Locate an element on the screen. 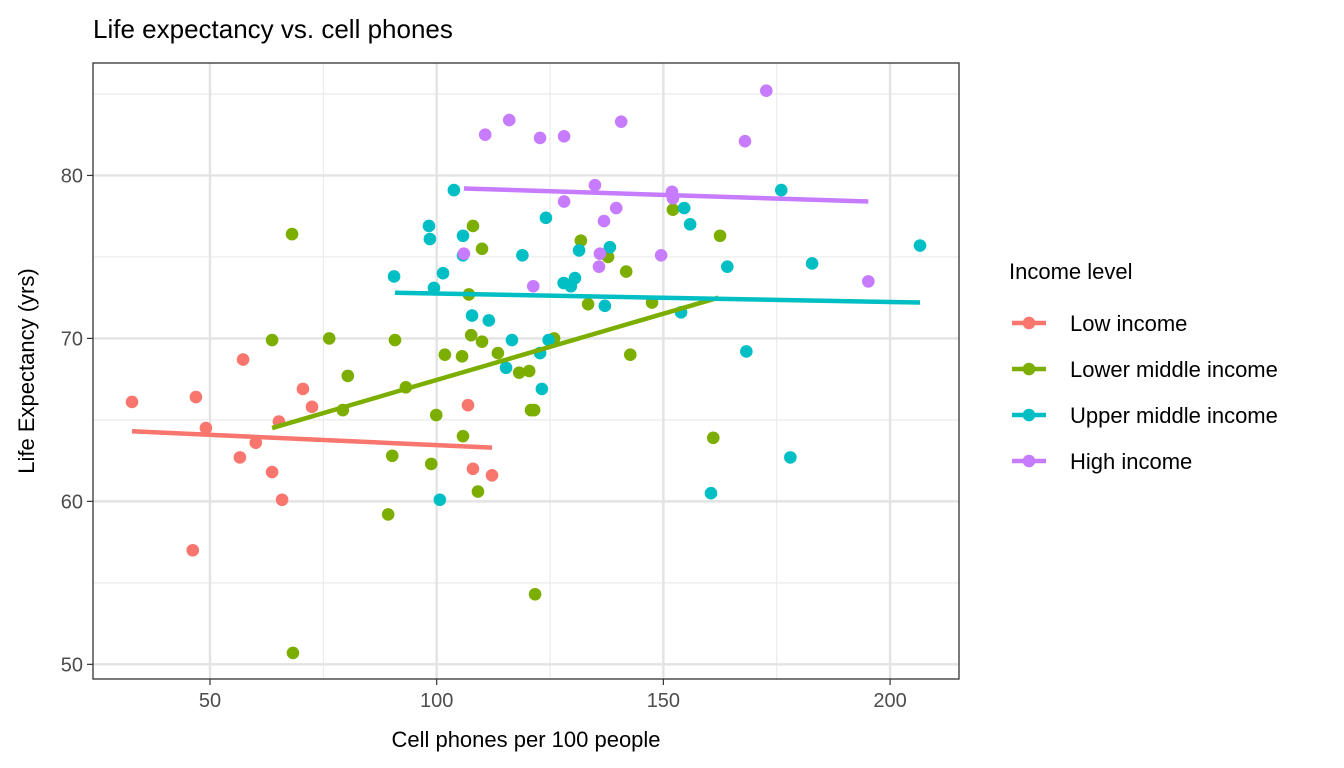 Image resolution: width=1344 pixels, height=768 pixels. y-tick-label: 70 is located at coordinates (72, 339).